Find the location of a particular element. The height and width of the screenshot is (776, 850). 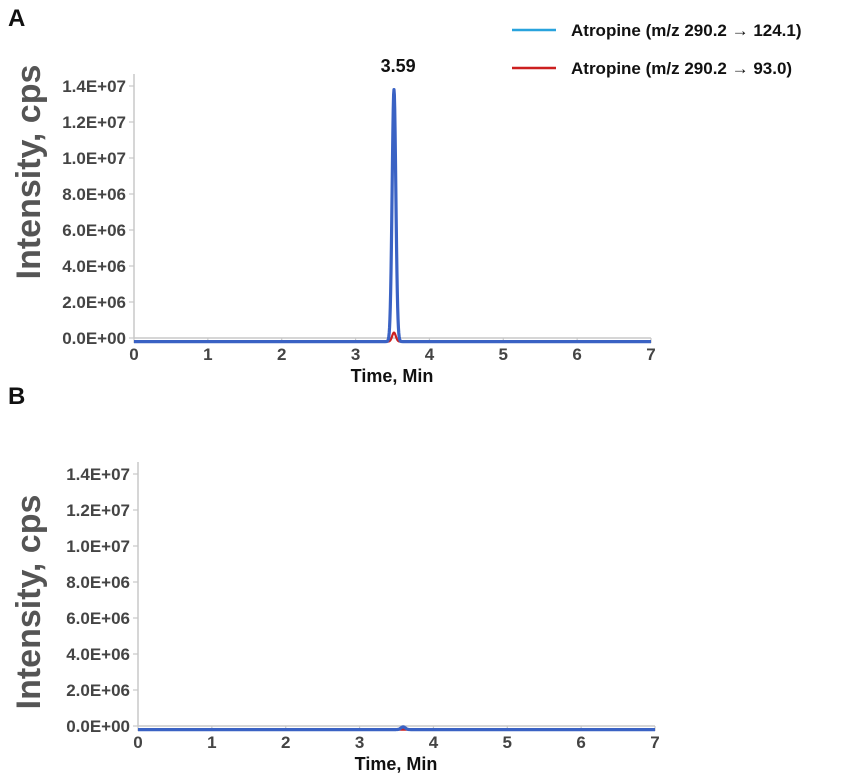

panel-b-x-tick-label: 0 is located at coordinates (137, 742).